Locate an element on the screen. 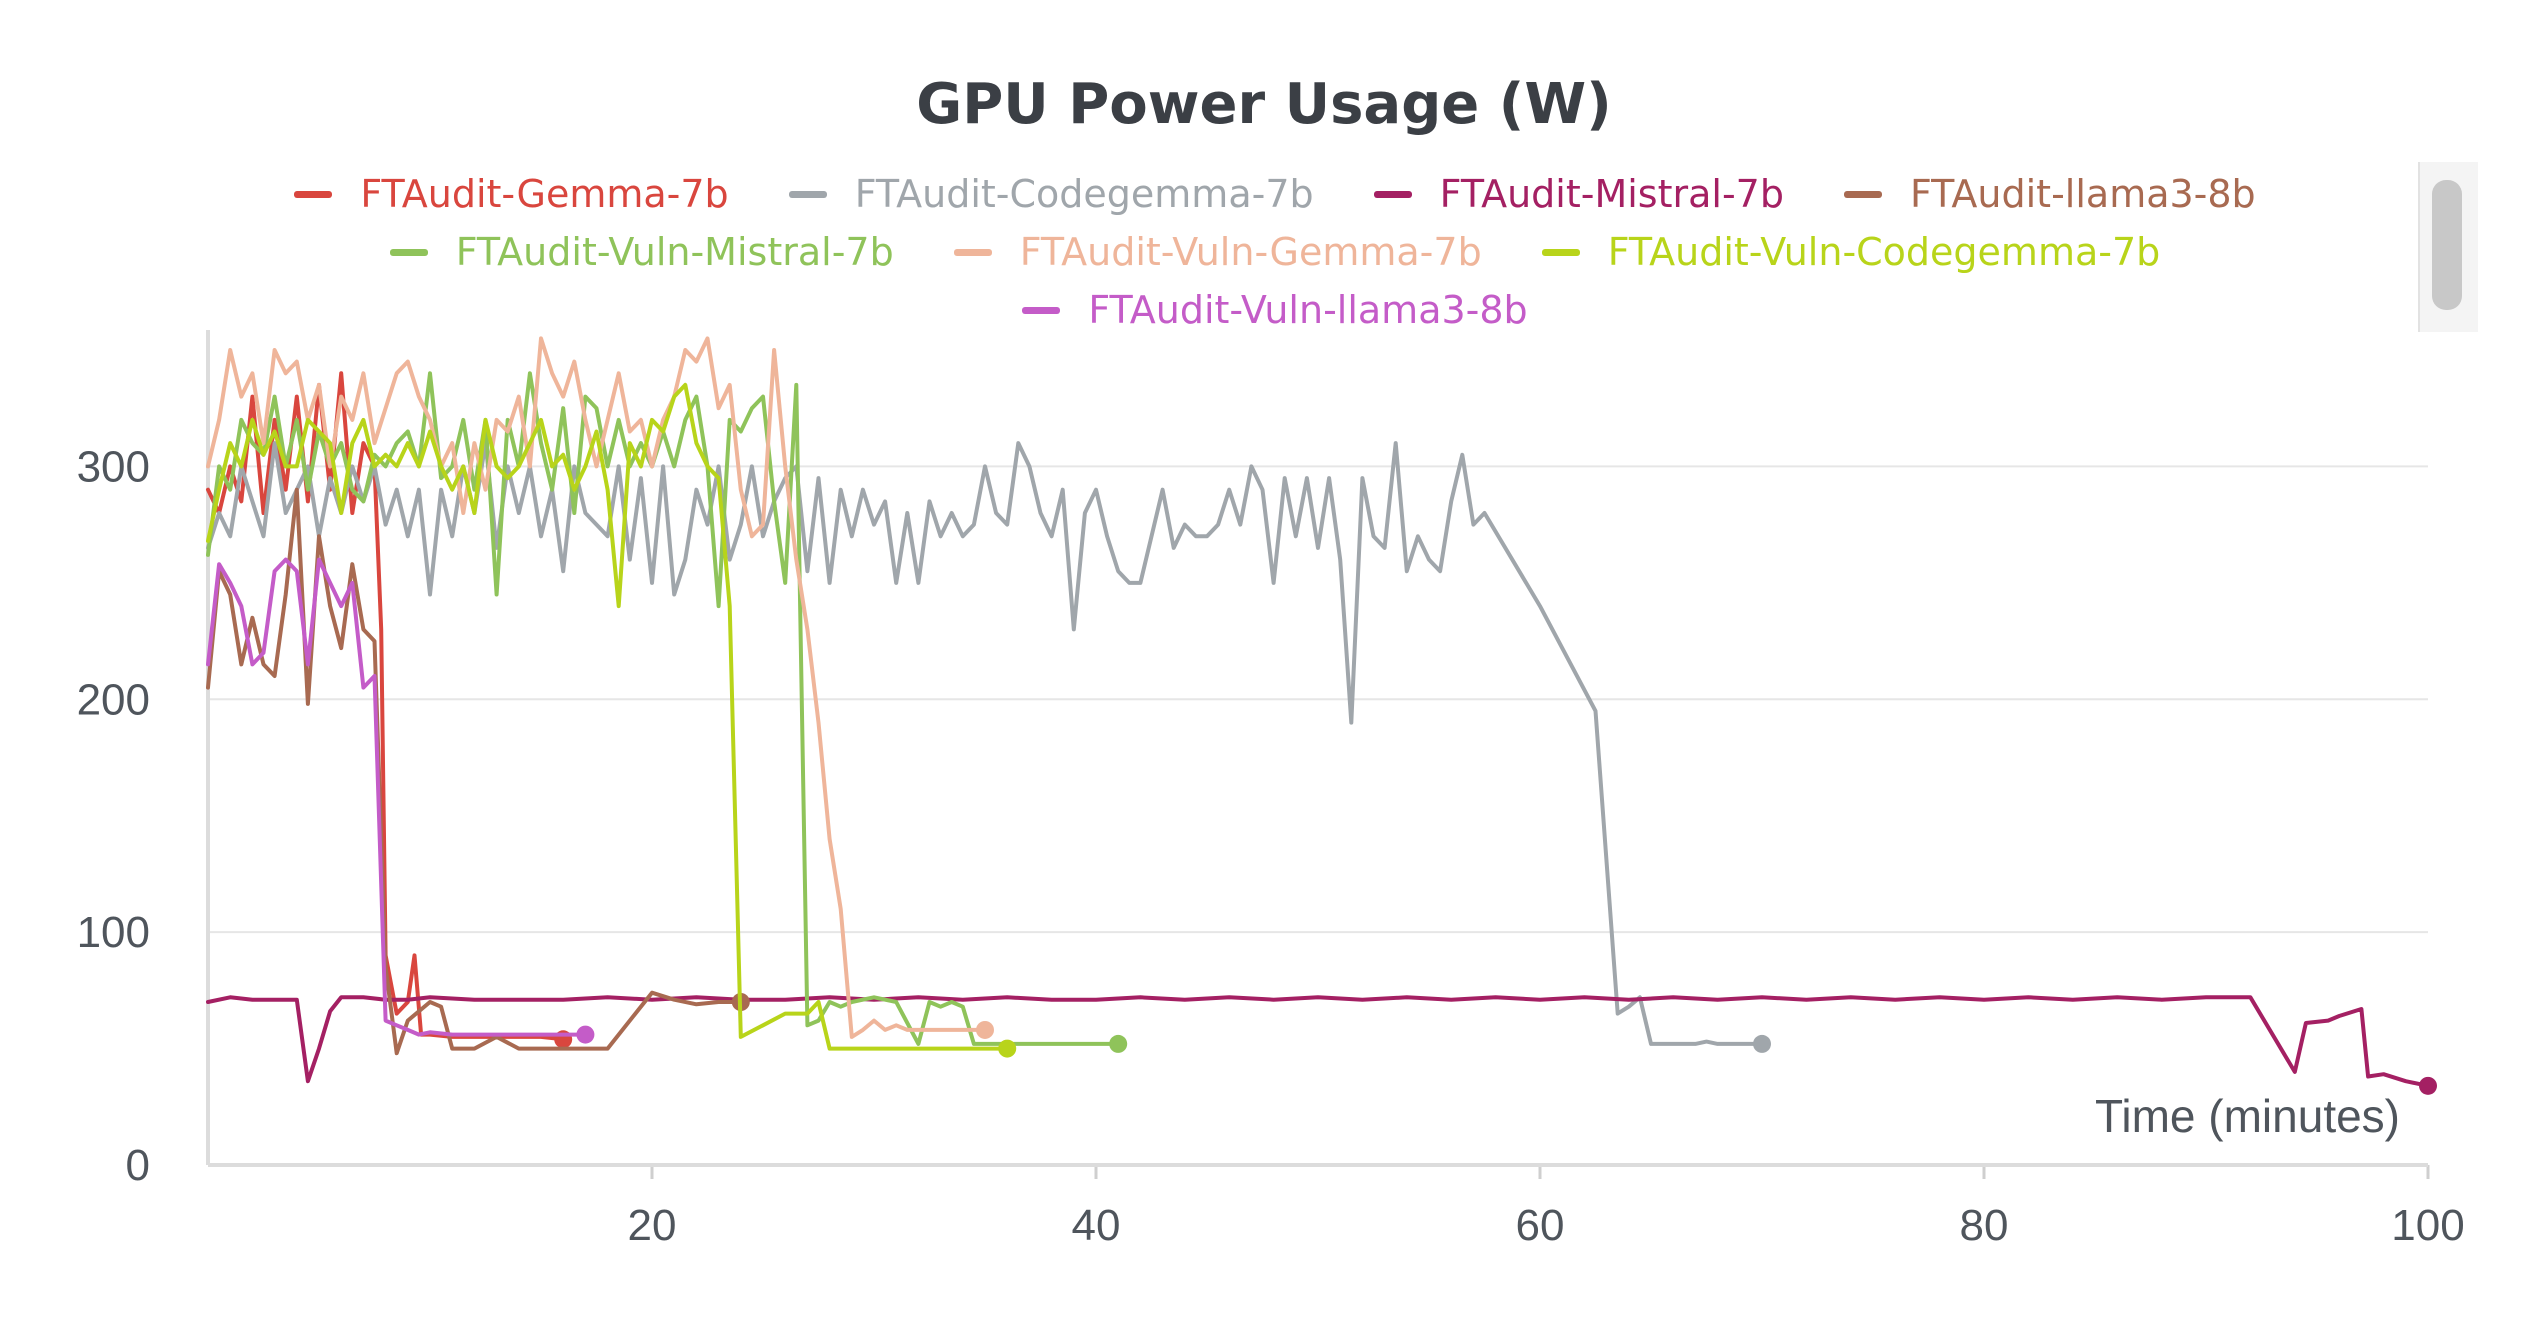 The width and height of the screenshot is (2528, 1328). y-tick-label: 0 is located at coordinates (138, 1165).